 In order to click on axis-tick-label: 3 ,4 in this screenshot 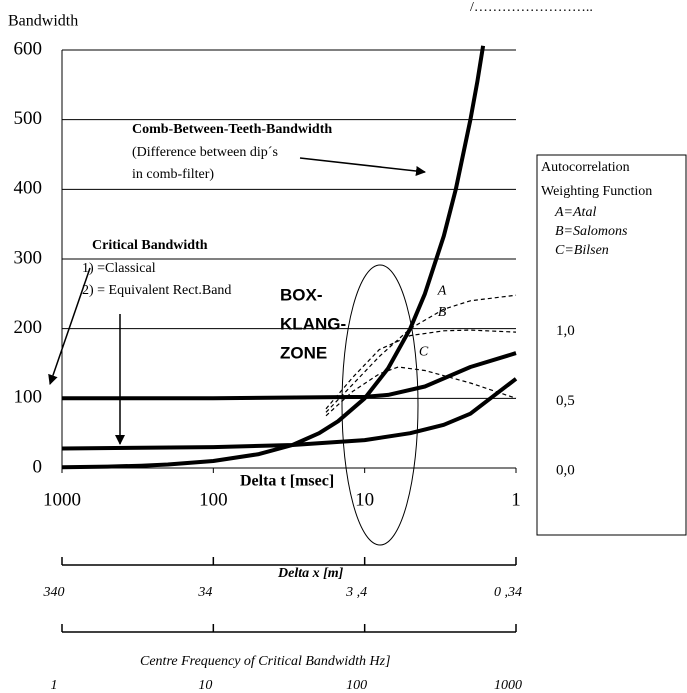, I will do `click(356, 592)`.